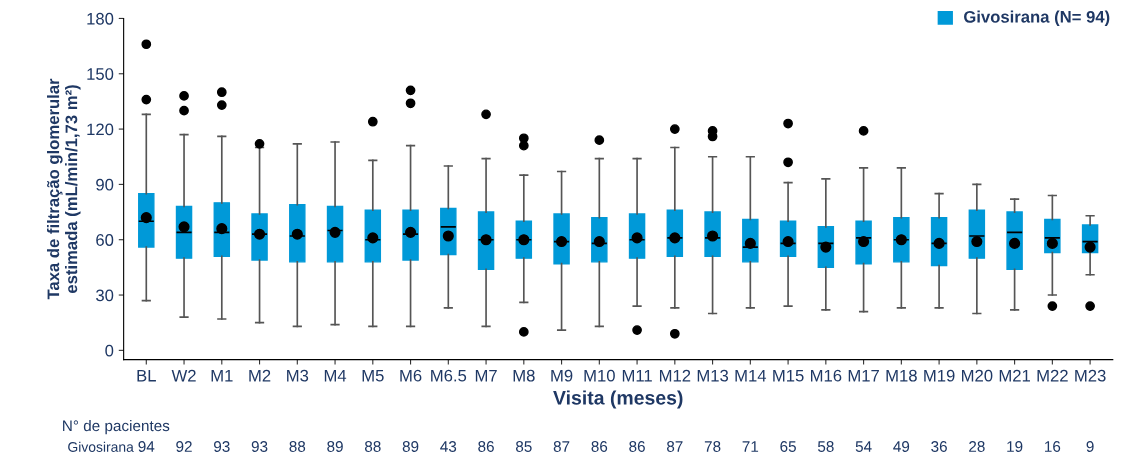 The width and height of the screenshot is (1124, 461). Describe the element at coordinates (146, 446) in the screenshot. I see `text: 94` at that location.